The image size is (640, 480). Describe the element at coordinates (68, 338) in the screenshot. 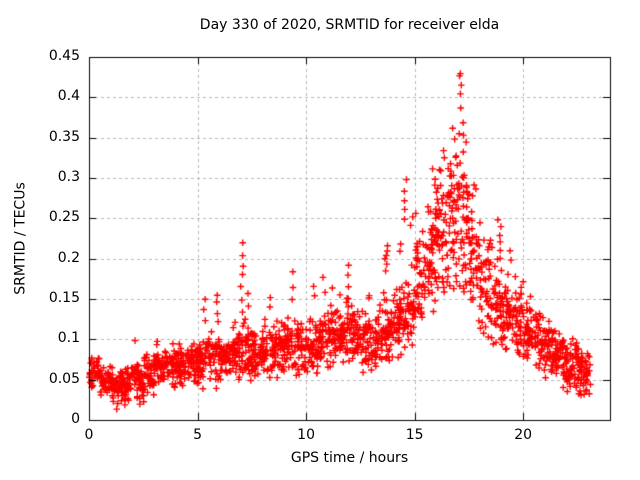

I see `y-tick-label: 0.1` at that location.